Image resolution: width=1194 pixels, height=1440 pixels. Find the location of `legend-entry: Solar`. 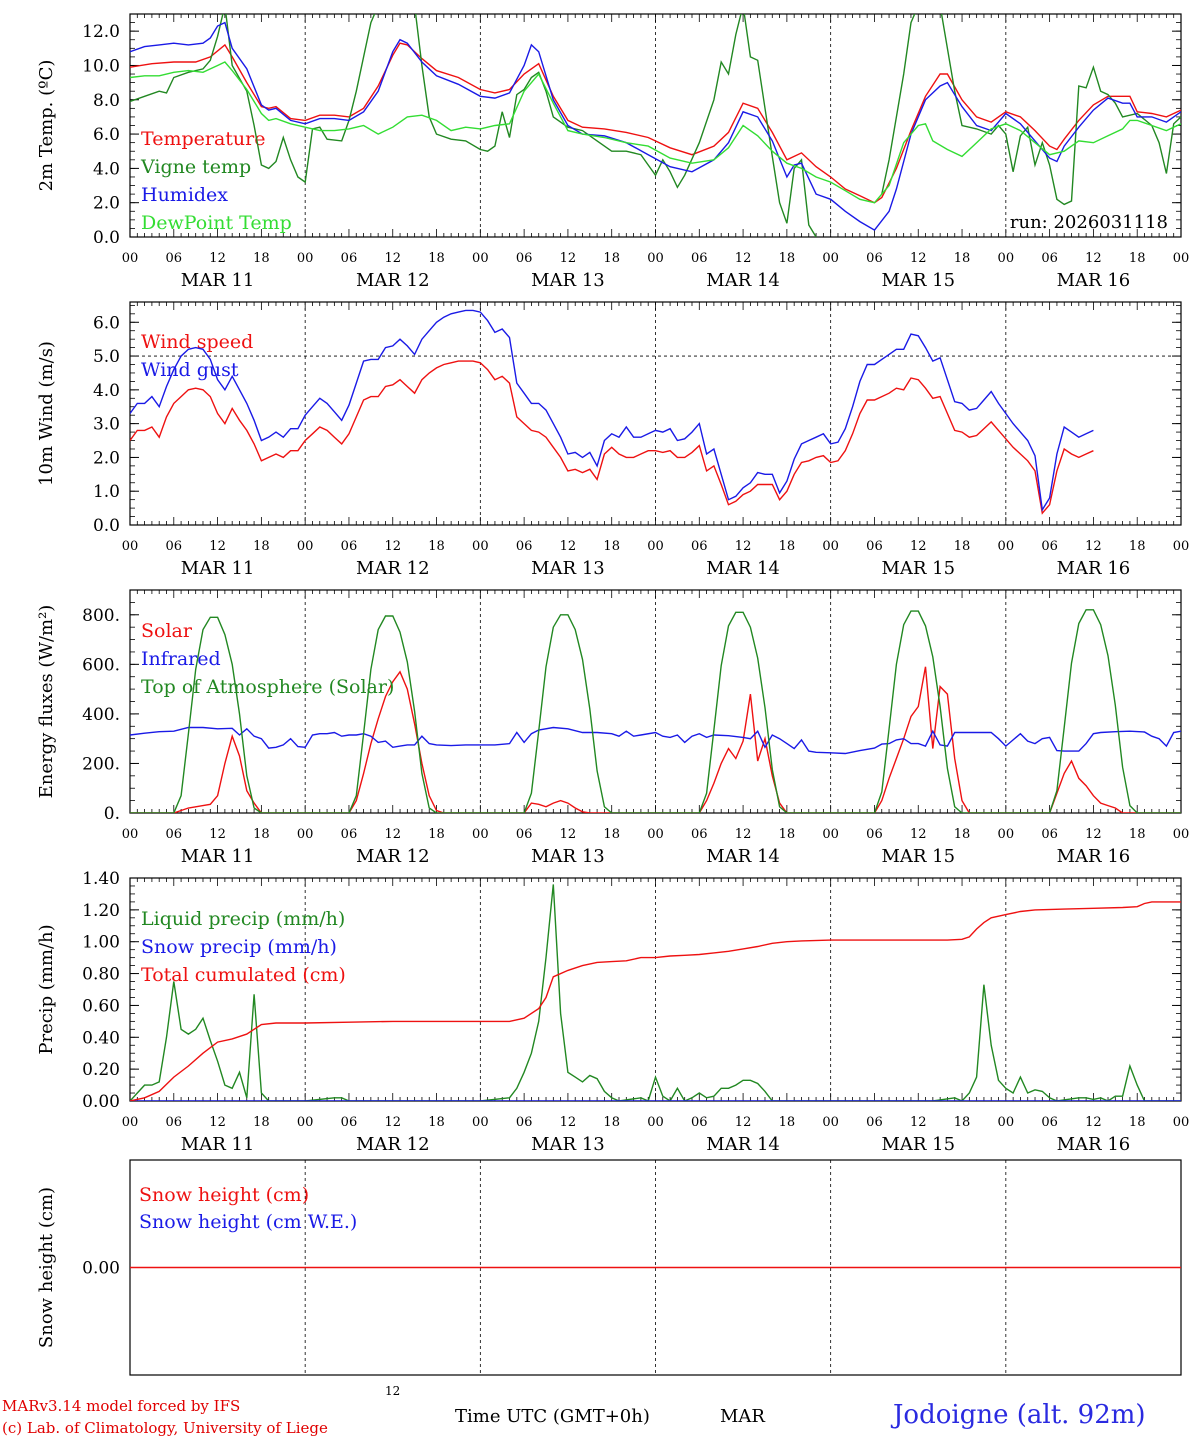

legend-entry: Solar is located at coordinates (167, 631).